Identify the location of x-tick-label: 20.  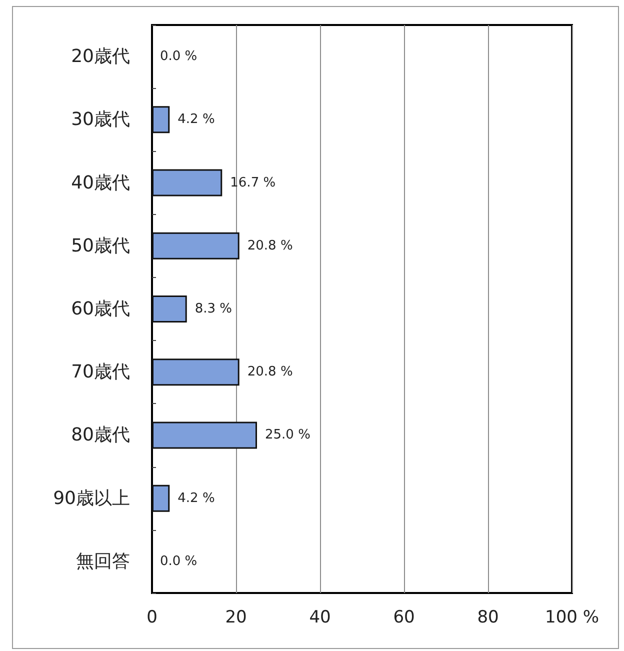
(236, 618).